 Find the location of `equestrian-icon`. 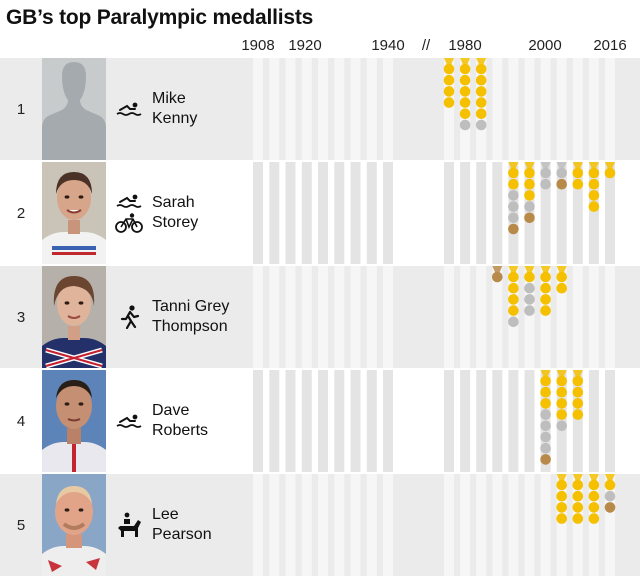

equestrian-icon is located at coordinates (129, 524).